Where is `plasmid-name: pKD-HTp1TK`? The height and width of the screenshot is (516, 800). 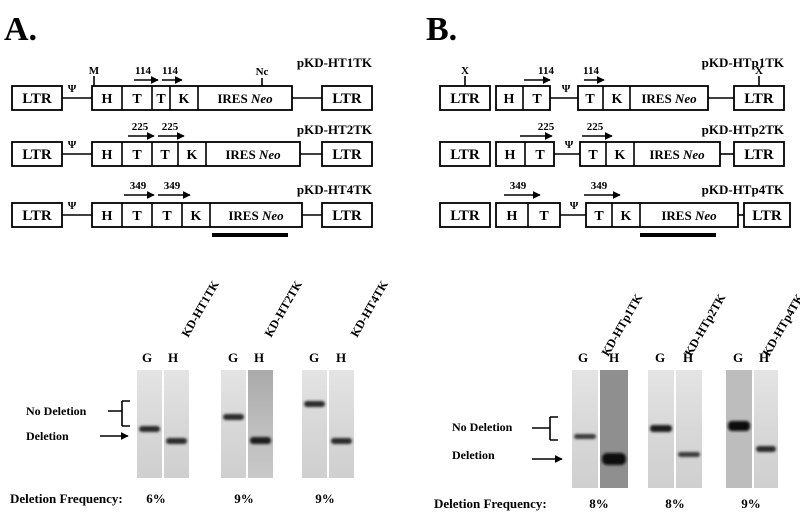
plasmid-name: pKD-HTp1TK is located at coordinates (743, 62).